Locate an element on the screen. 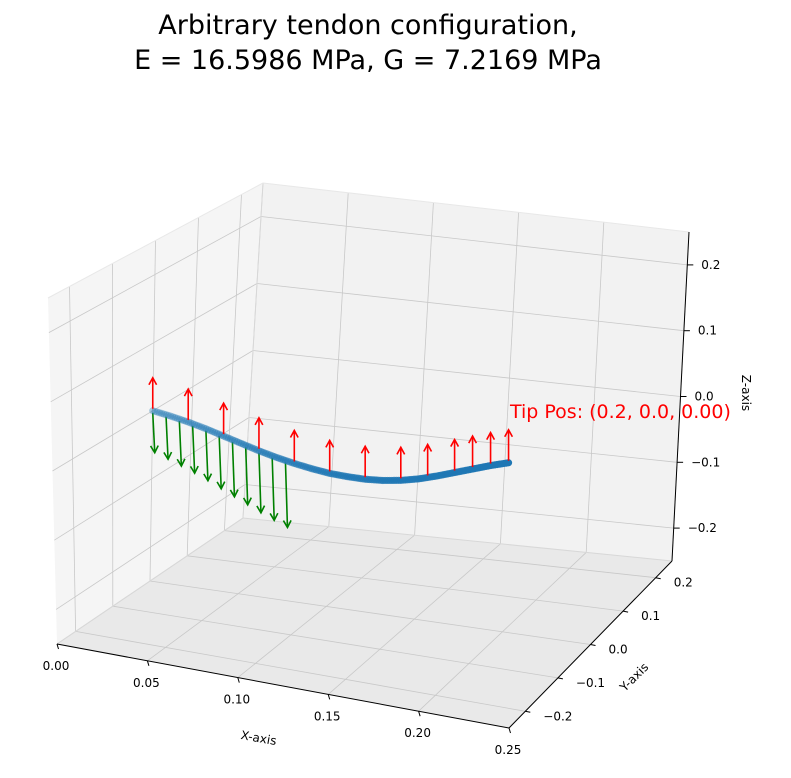 This screenshot has width=791, height=778. z-tick-label: 0.0 is located at coordinates (704, 397).